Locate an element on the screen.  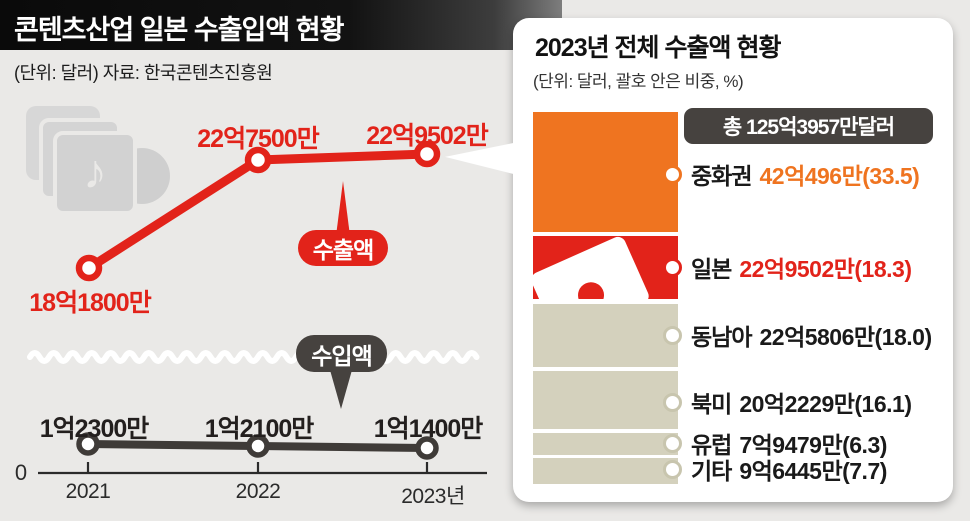
import-point-2023 is located at coordinates (427, 448).